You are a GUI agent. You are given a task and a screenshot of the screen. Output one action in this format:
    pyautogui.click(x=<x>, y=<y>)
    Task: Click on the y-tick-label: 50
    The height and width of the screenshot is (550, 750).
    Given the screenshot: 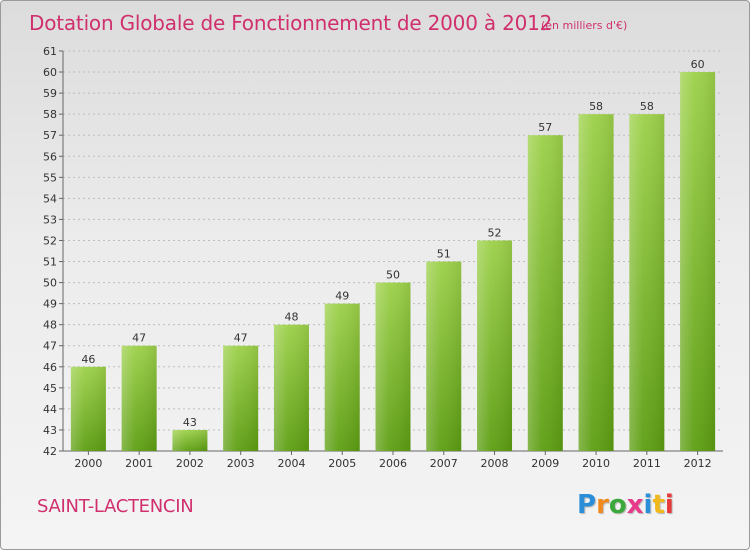 What is the action you would take?
    pyautogui.click(x=50, y=283)
    